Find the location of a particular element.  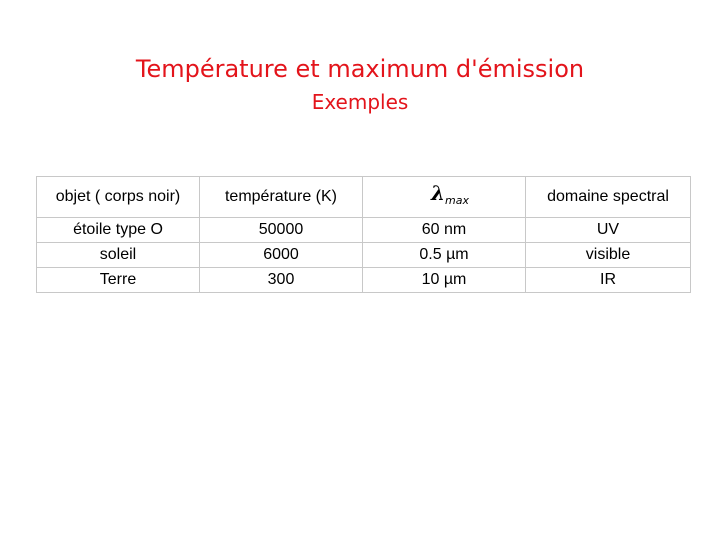

cell-lambda: 60 nm is located at coordinates (444, 230).